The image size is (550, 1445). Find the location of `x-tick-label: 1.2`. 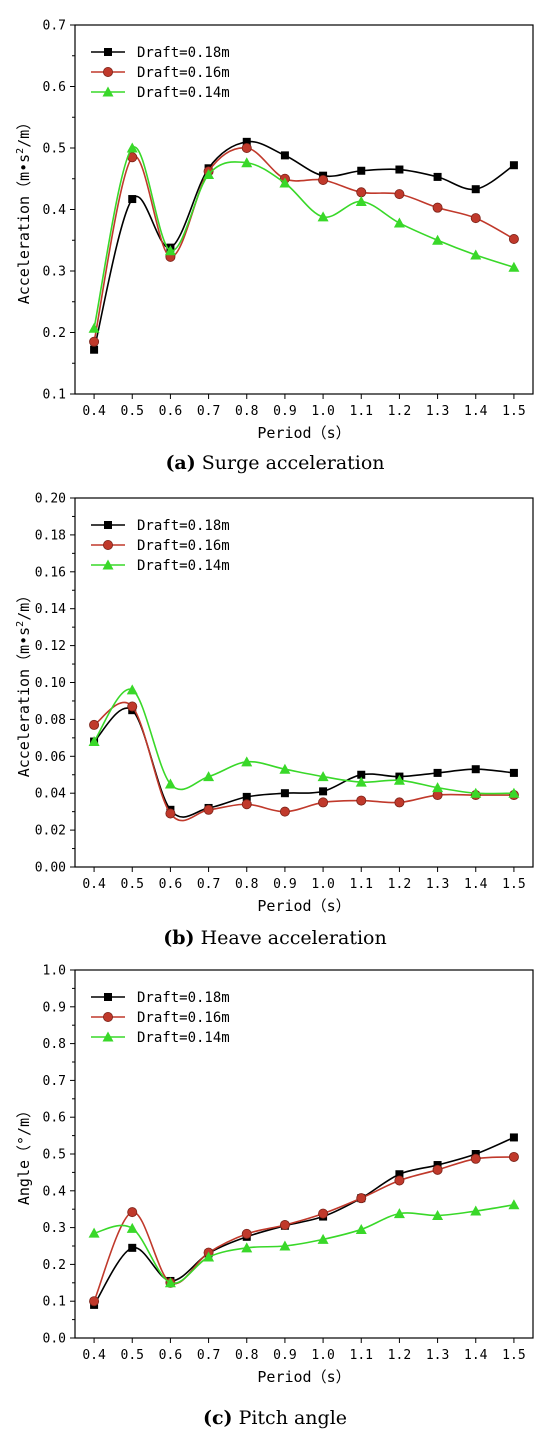

x-tick-label: 1.2 is located at coordinates (399, 411).